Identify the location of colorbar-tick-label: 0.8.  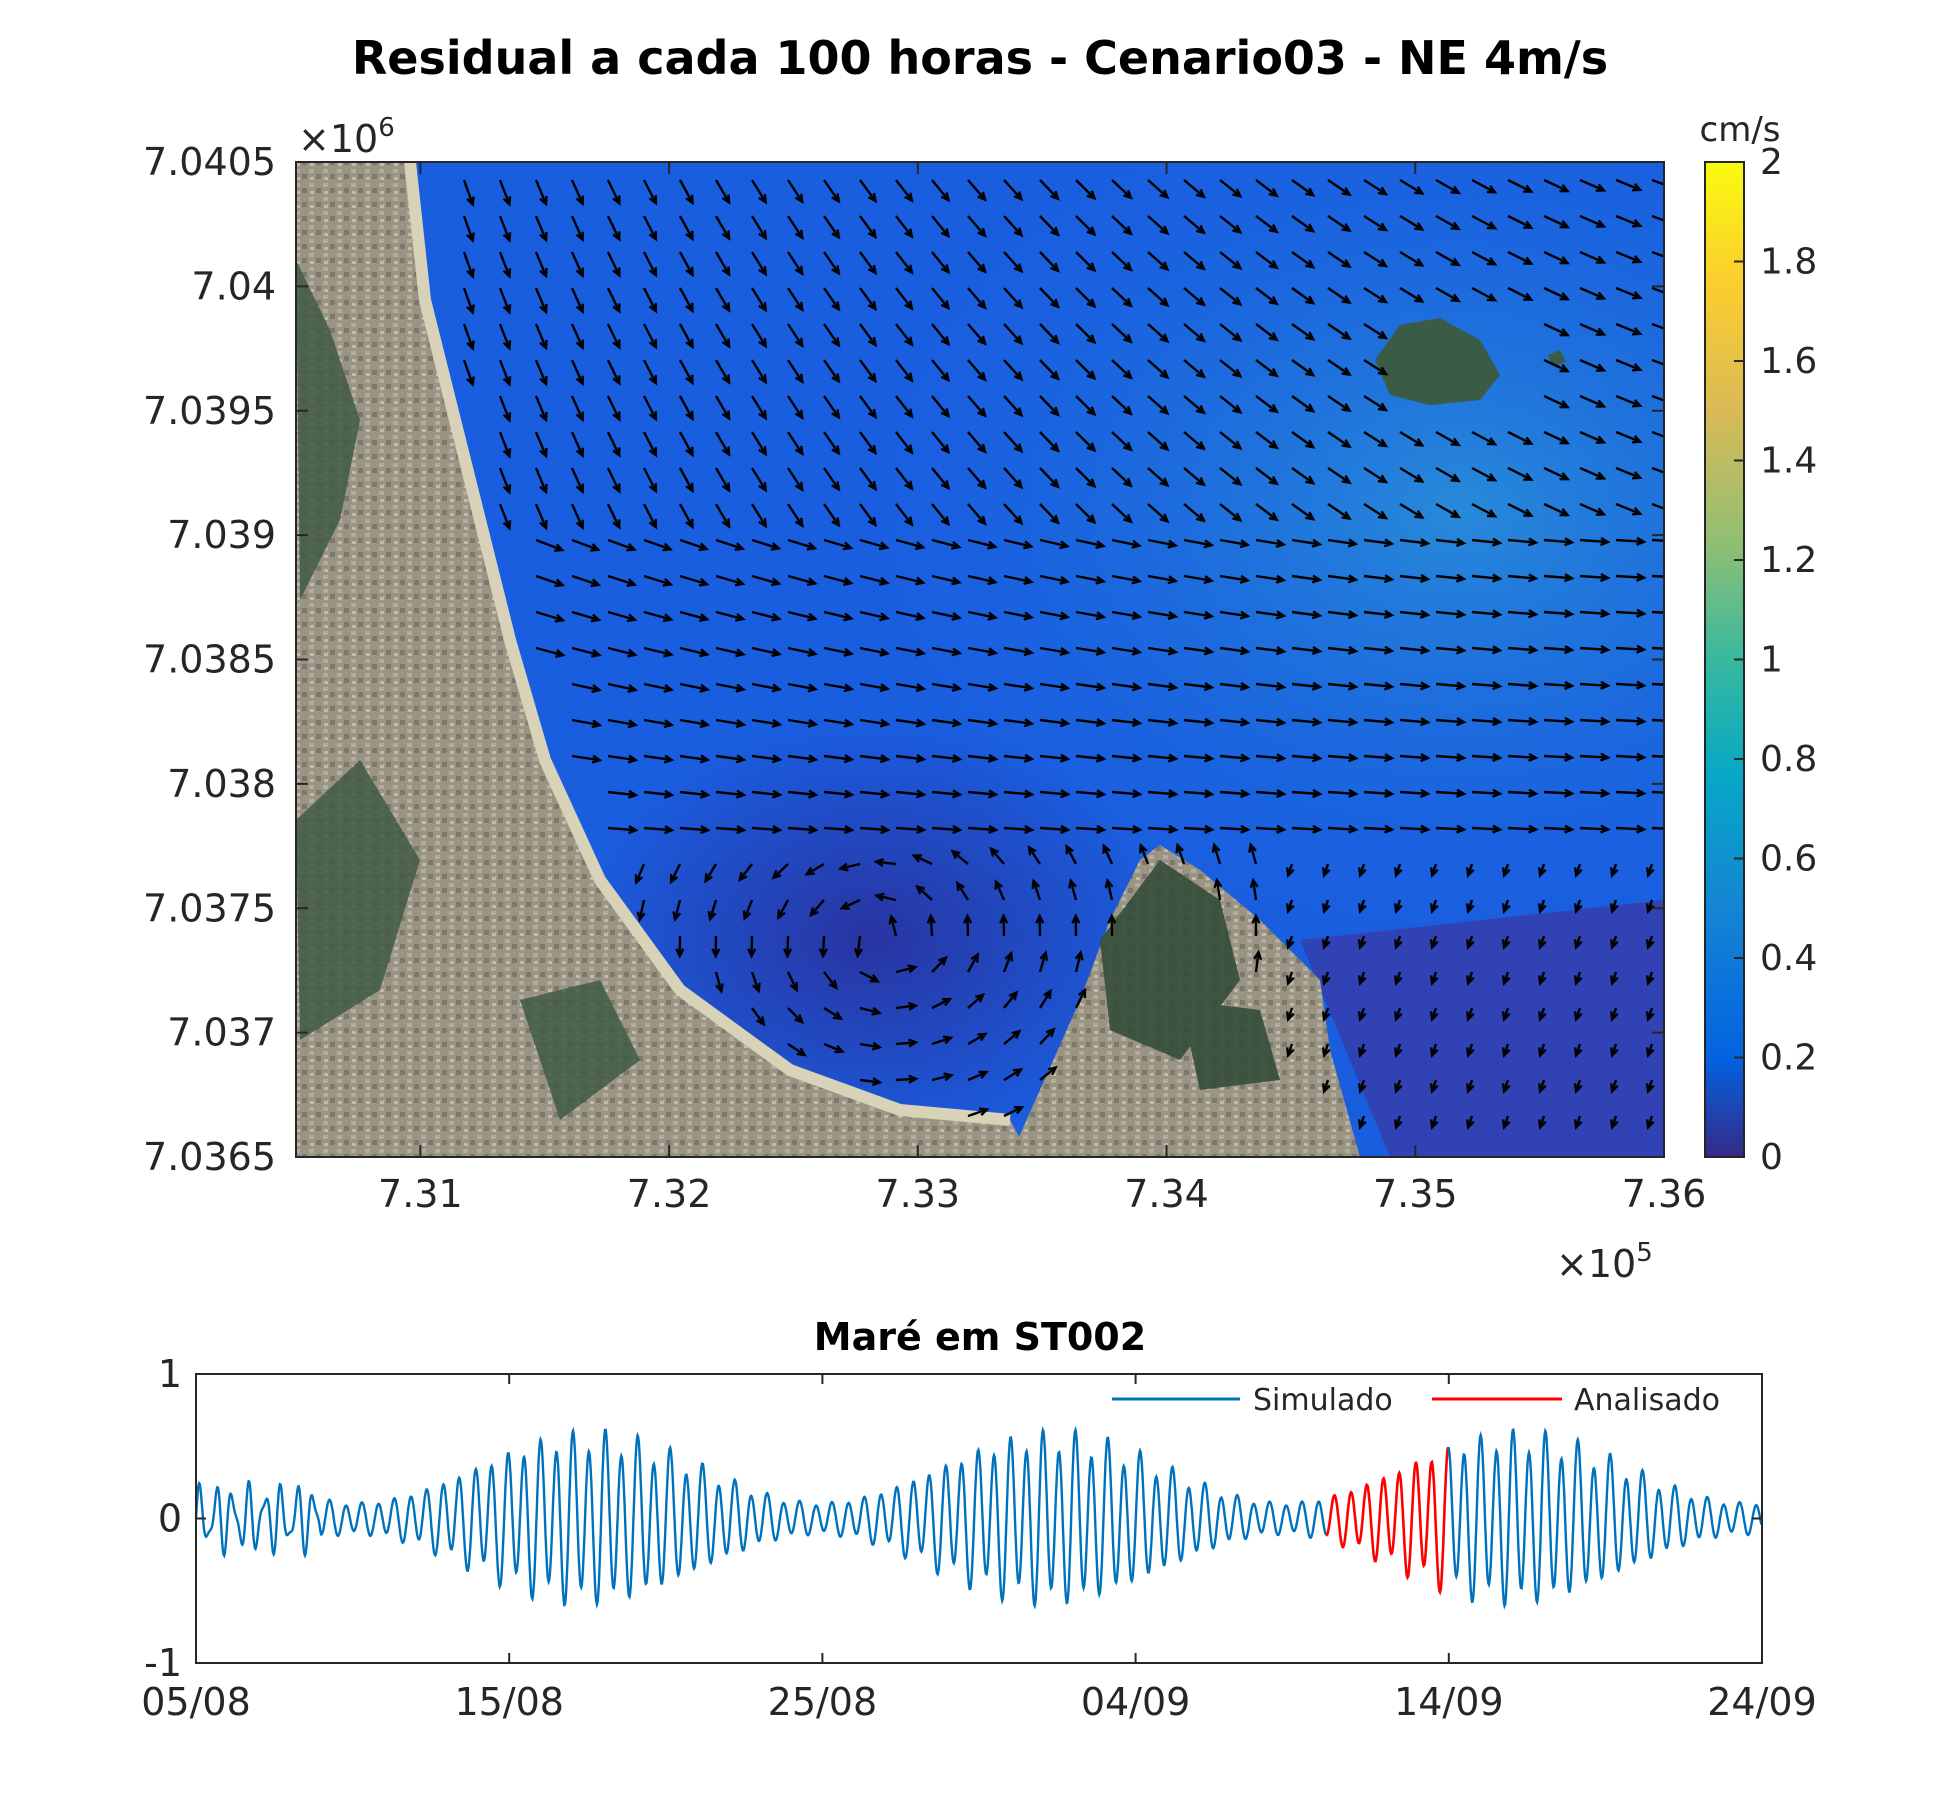
(1788, 759).